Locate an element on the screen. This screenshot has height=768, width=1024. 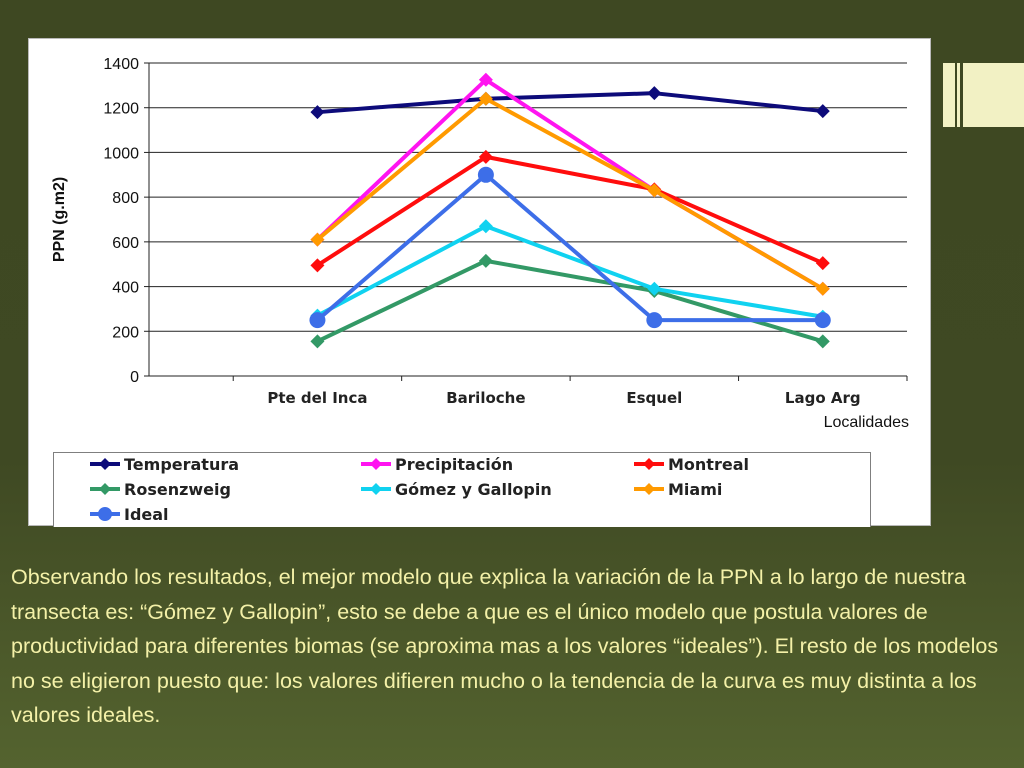
x-tick-label: Bariloche is located at coordinates (485, 398).